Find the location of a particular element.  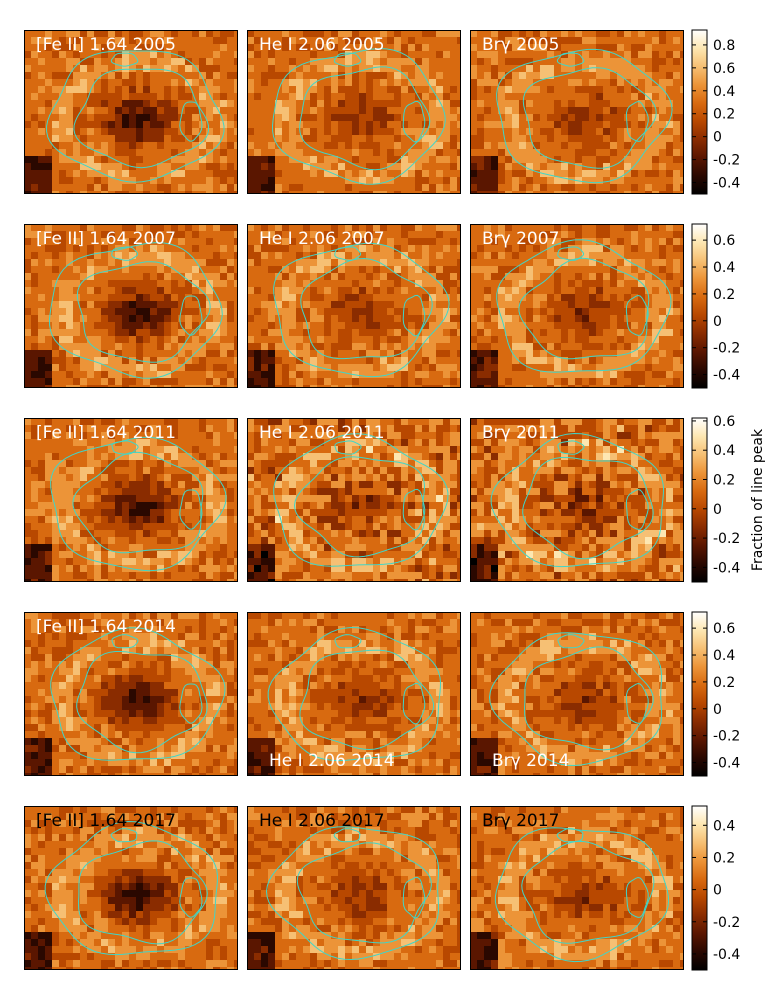

panel: [Fe II] 1.64 2011 is located at coordinates (131, 500).